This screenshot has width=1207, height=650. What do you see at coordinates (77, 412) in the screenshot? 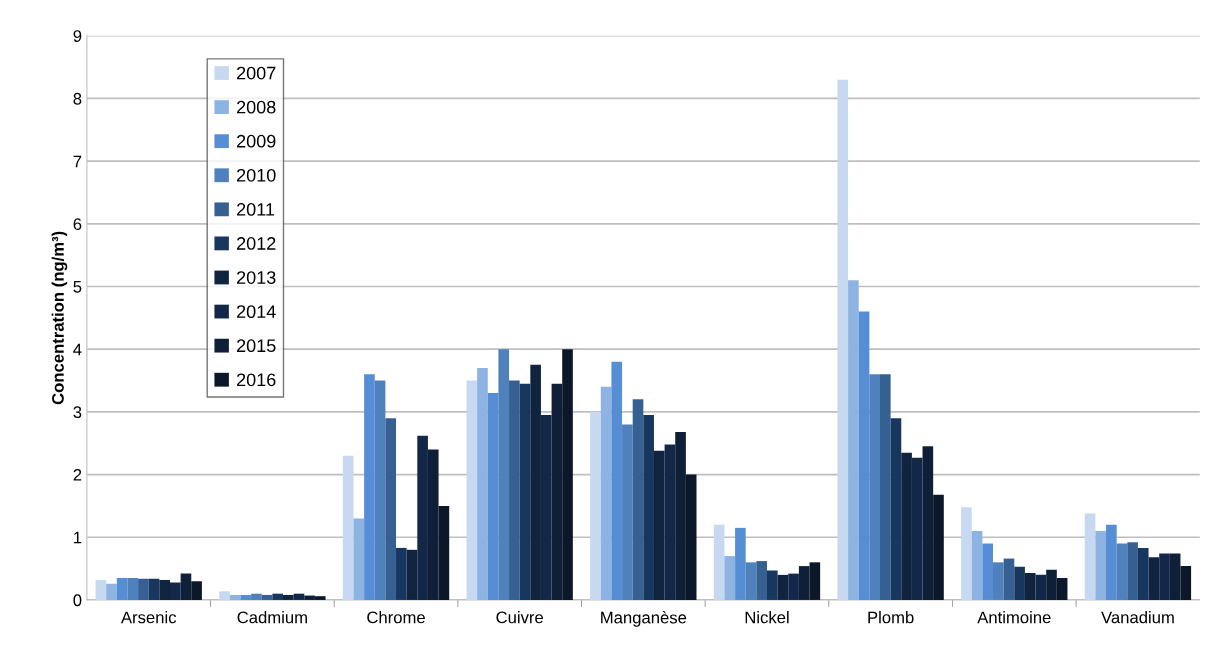
I see `y-tick-label: 3` at bounding box center [77, 412].